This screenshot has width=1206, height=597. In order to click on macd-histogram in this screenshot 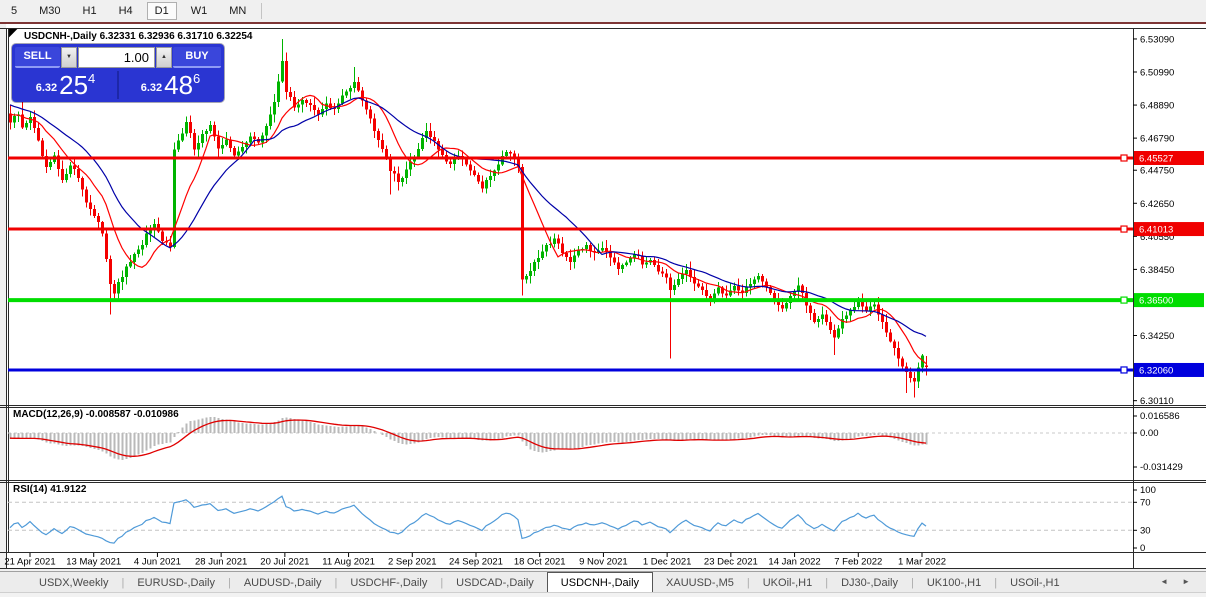, I will do `click(468, 438)`.